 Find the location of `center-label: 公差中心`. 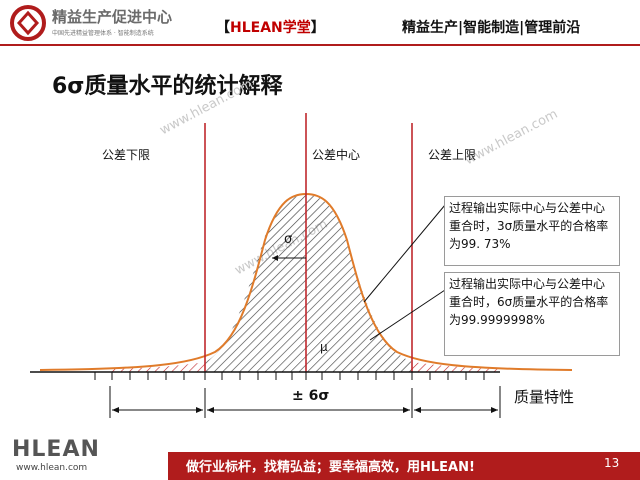

center-label: 公差中心 is located at coordinates (336, 155).